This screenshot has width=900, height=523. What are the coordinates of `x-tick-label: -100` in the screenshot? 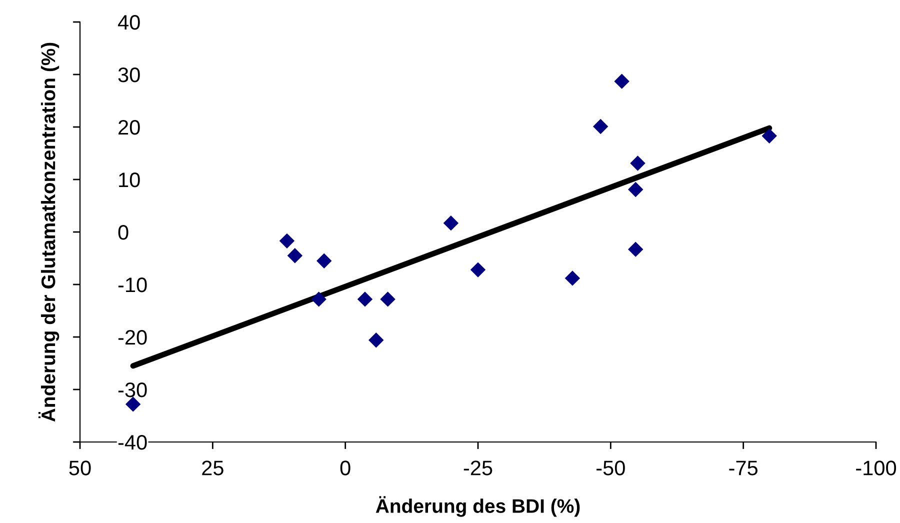 It's located at (876, 468).